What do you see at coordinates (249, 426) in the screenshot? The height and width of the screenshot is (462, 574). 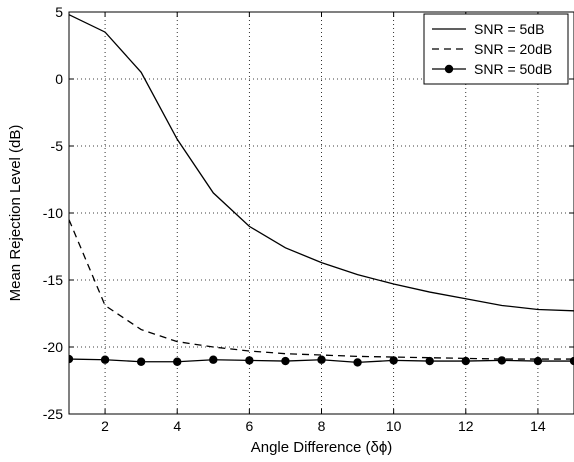 I see `x-tick-label: 6` at bounding box center [249, 426].